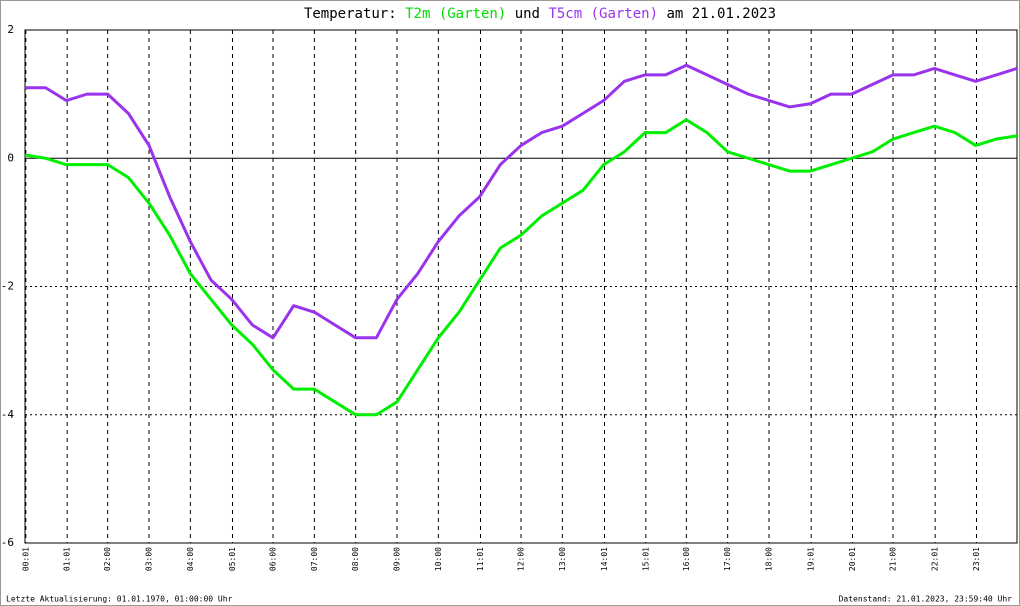  What do you see at coordinates (926, 599) in the screenshot?
I see `footer-right: Datenstand: 21.01.2023, 23:59:40 Uhr` at bounding box center [926, 599].